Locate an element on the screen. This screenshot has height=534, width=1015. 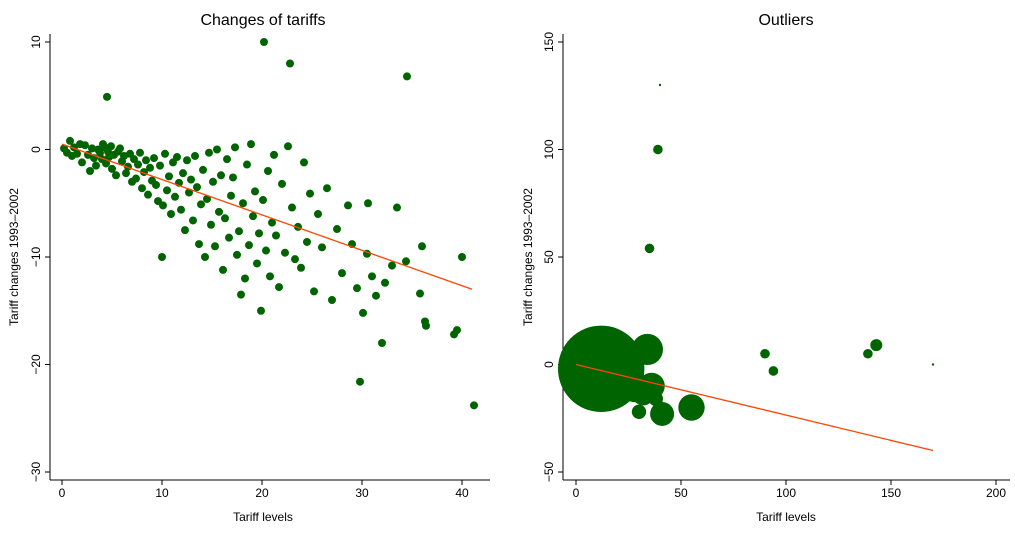
left-fit-line is located at coordinates (267, 216).